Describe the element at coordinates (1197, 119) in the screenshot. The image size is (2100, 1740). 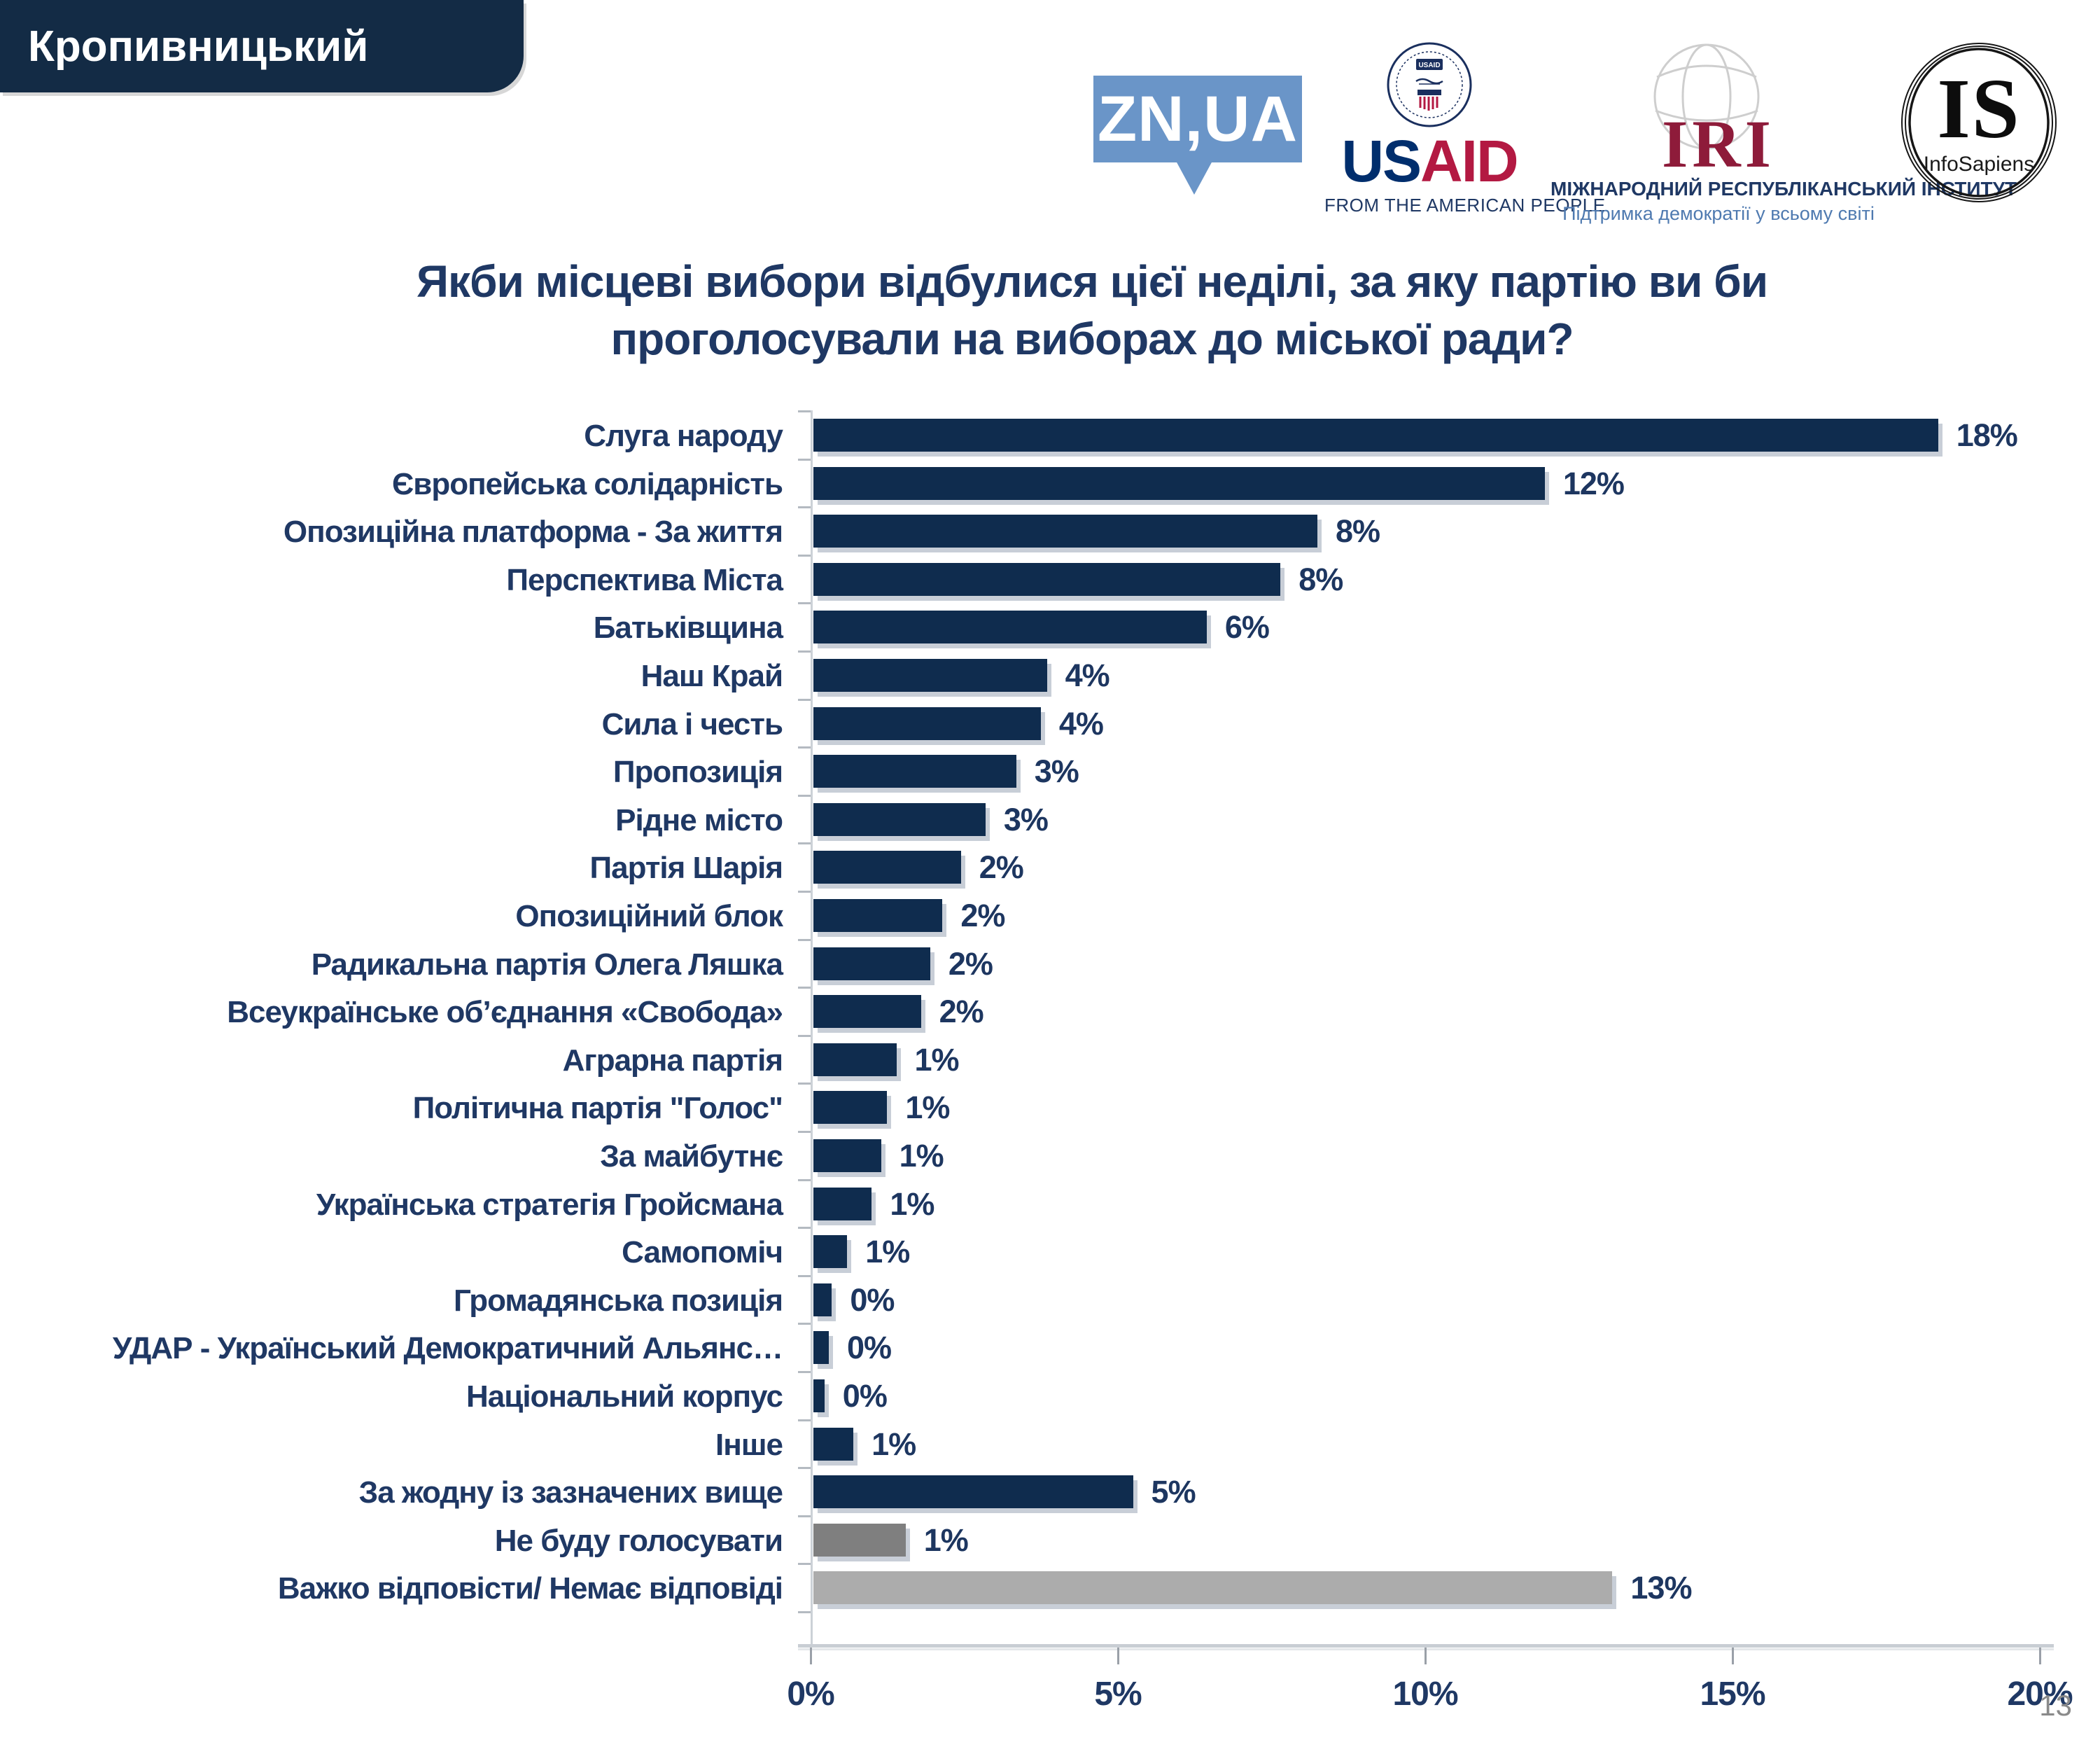
I see `znua-logo-text: ZN,UA` at that location.